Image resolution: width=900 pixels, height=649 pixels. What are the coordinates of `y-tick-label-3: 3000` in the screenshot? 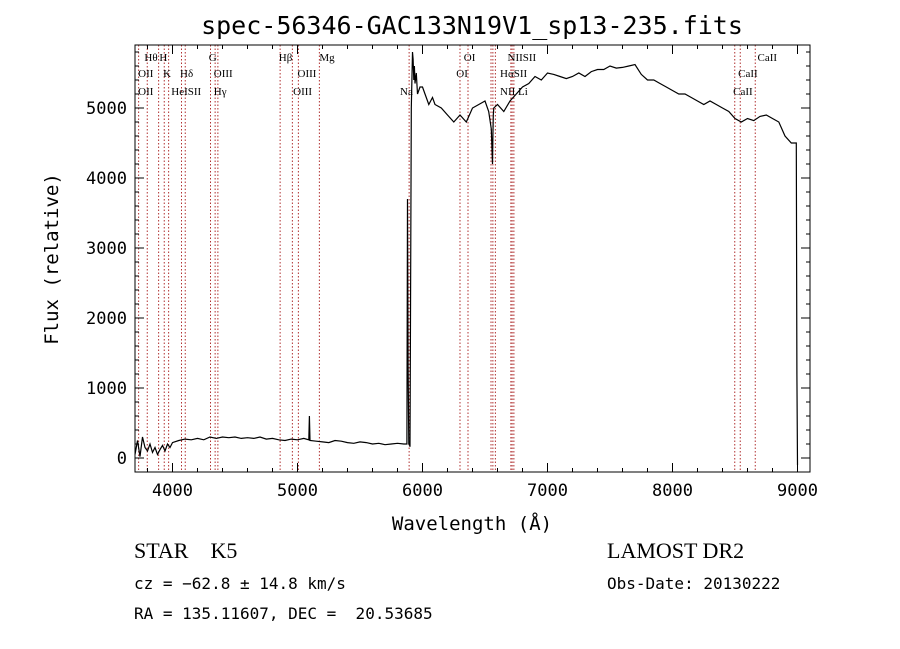 It's located at (106, 249).